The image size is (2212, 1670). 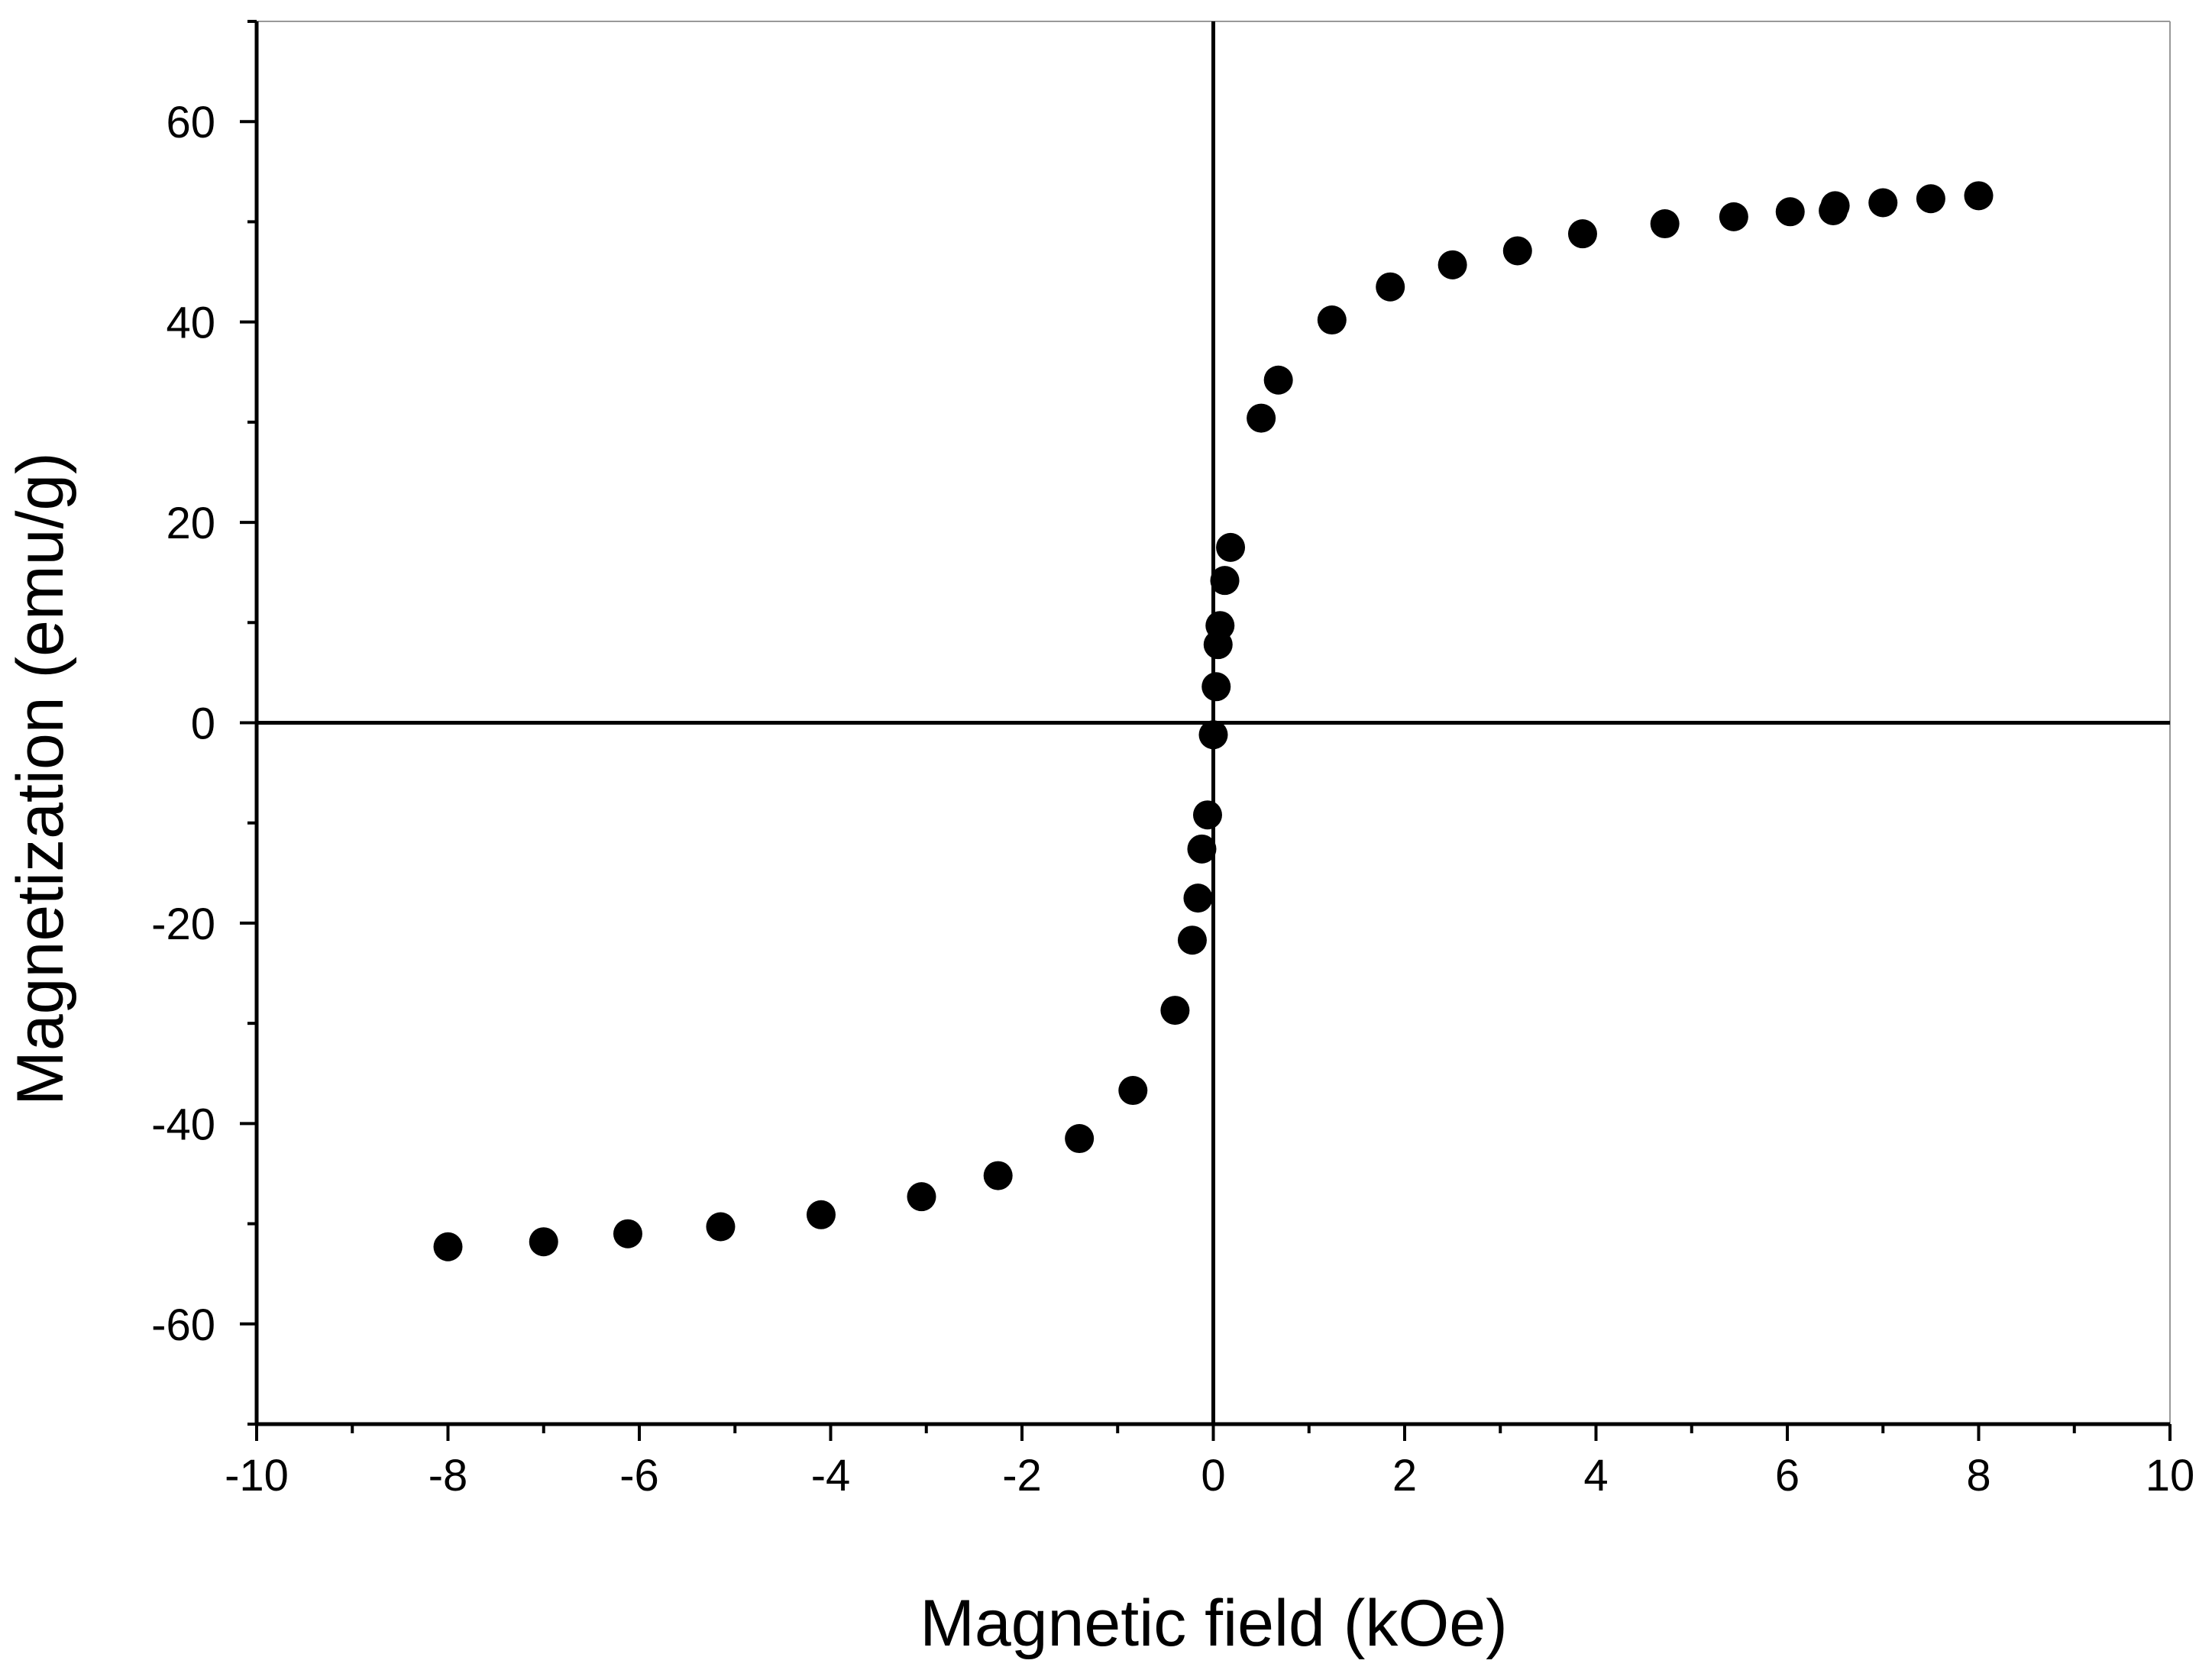 What do you see at coordinates (1404, 1475) in the screenshot?
I see `x-tick-label: 2` at bounding box center [1404, 1475].